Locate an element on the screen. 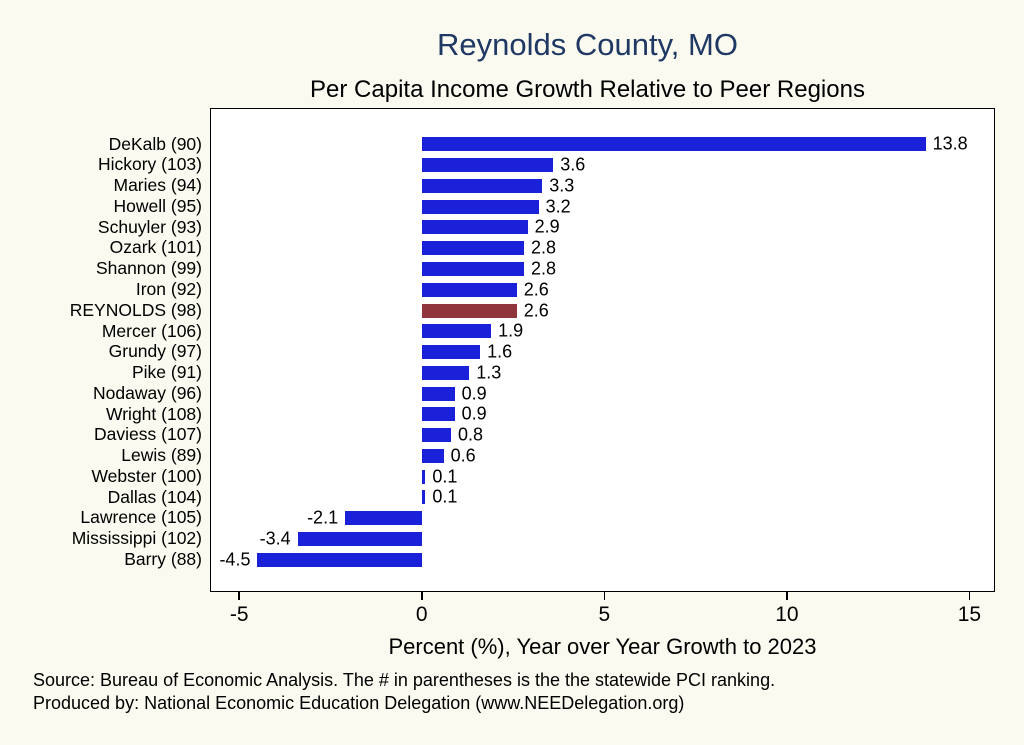 The height and width of the screenshot is (745, 1024). category-label: REYNOLDS (98) is located at coordinates (135, 309).